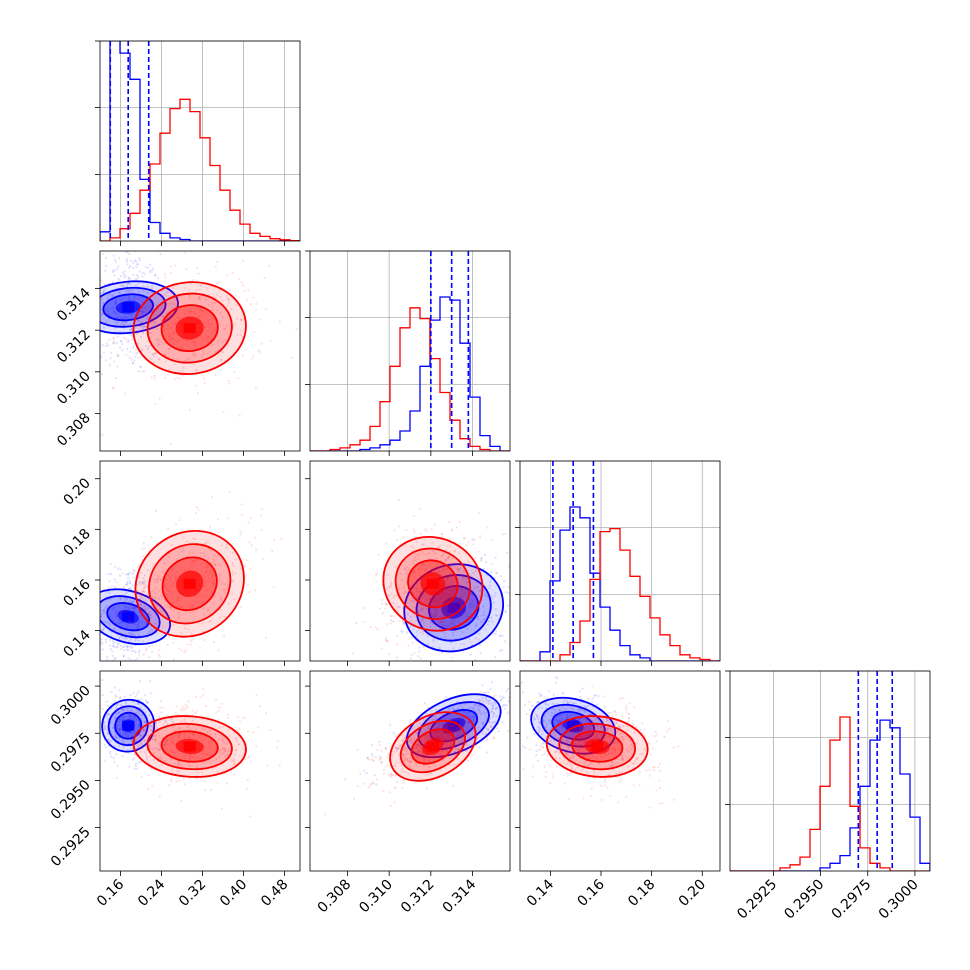 The image size is (970, 970). Describe the element at coordinates (376, 897) in the screenshot. I see `x-tick-label: 0.310` at that location.